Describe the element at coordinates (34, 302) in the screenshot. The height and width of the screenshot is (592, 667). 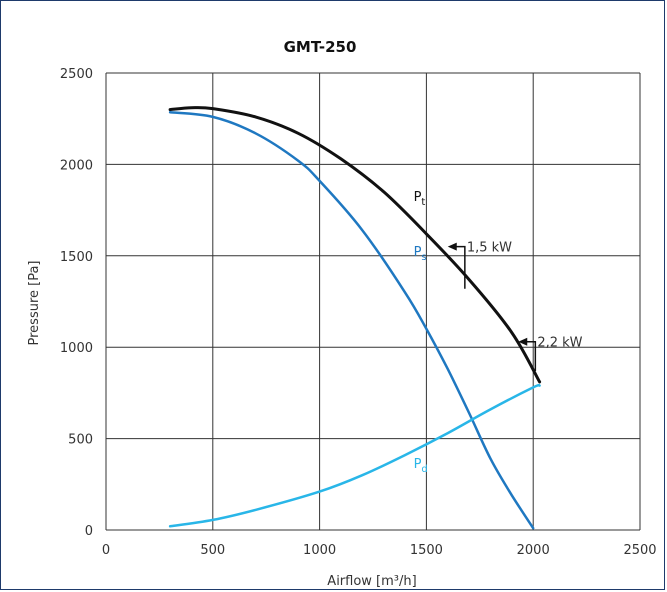
I see `y-axis-label: Pressure [Pa]` at that location.